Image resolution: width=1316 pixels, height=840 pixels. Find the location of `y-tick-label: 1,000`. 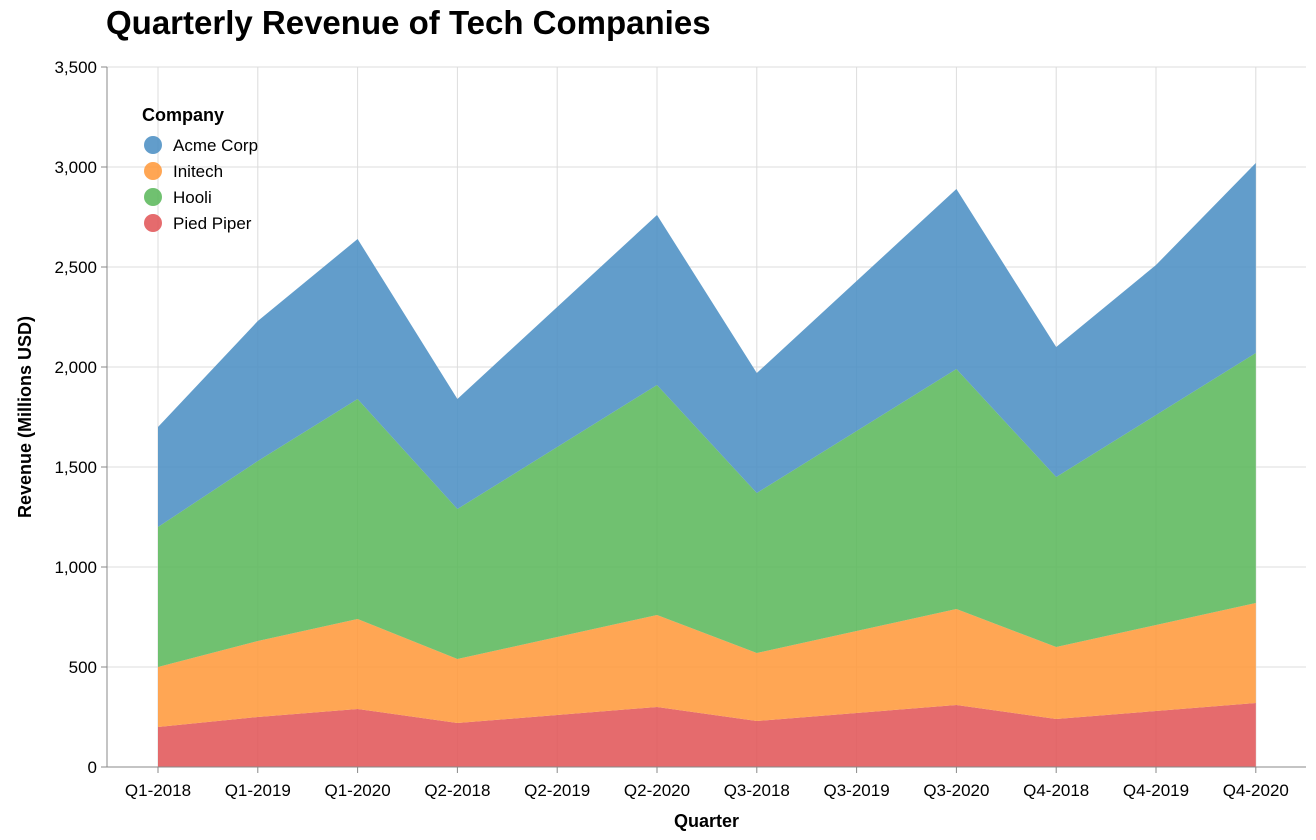

y-tick-label: 1,000 is located at coordinates (75, 567).